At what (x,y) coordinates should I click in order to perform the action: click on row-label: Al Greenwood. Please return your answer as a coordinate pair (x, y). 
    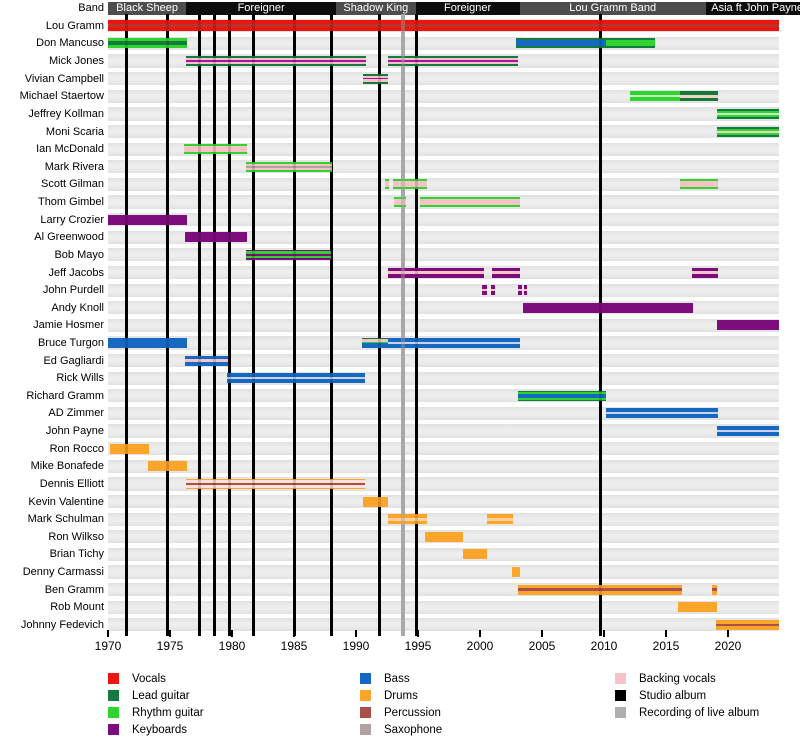
    Looking at the image, I should click on (69, 237).